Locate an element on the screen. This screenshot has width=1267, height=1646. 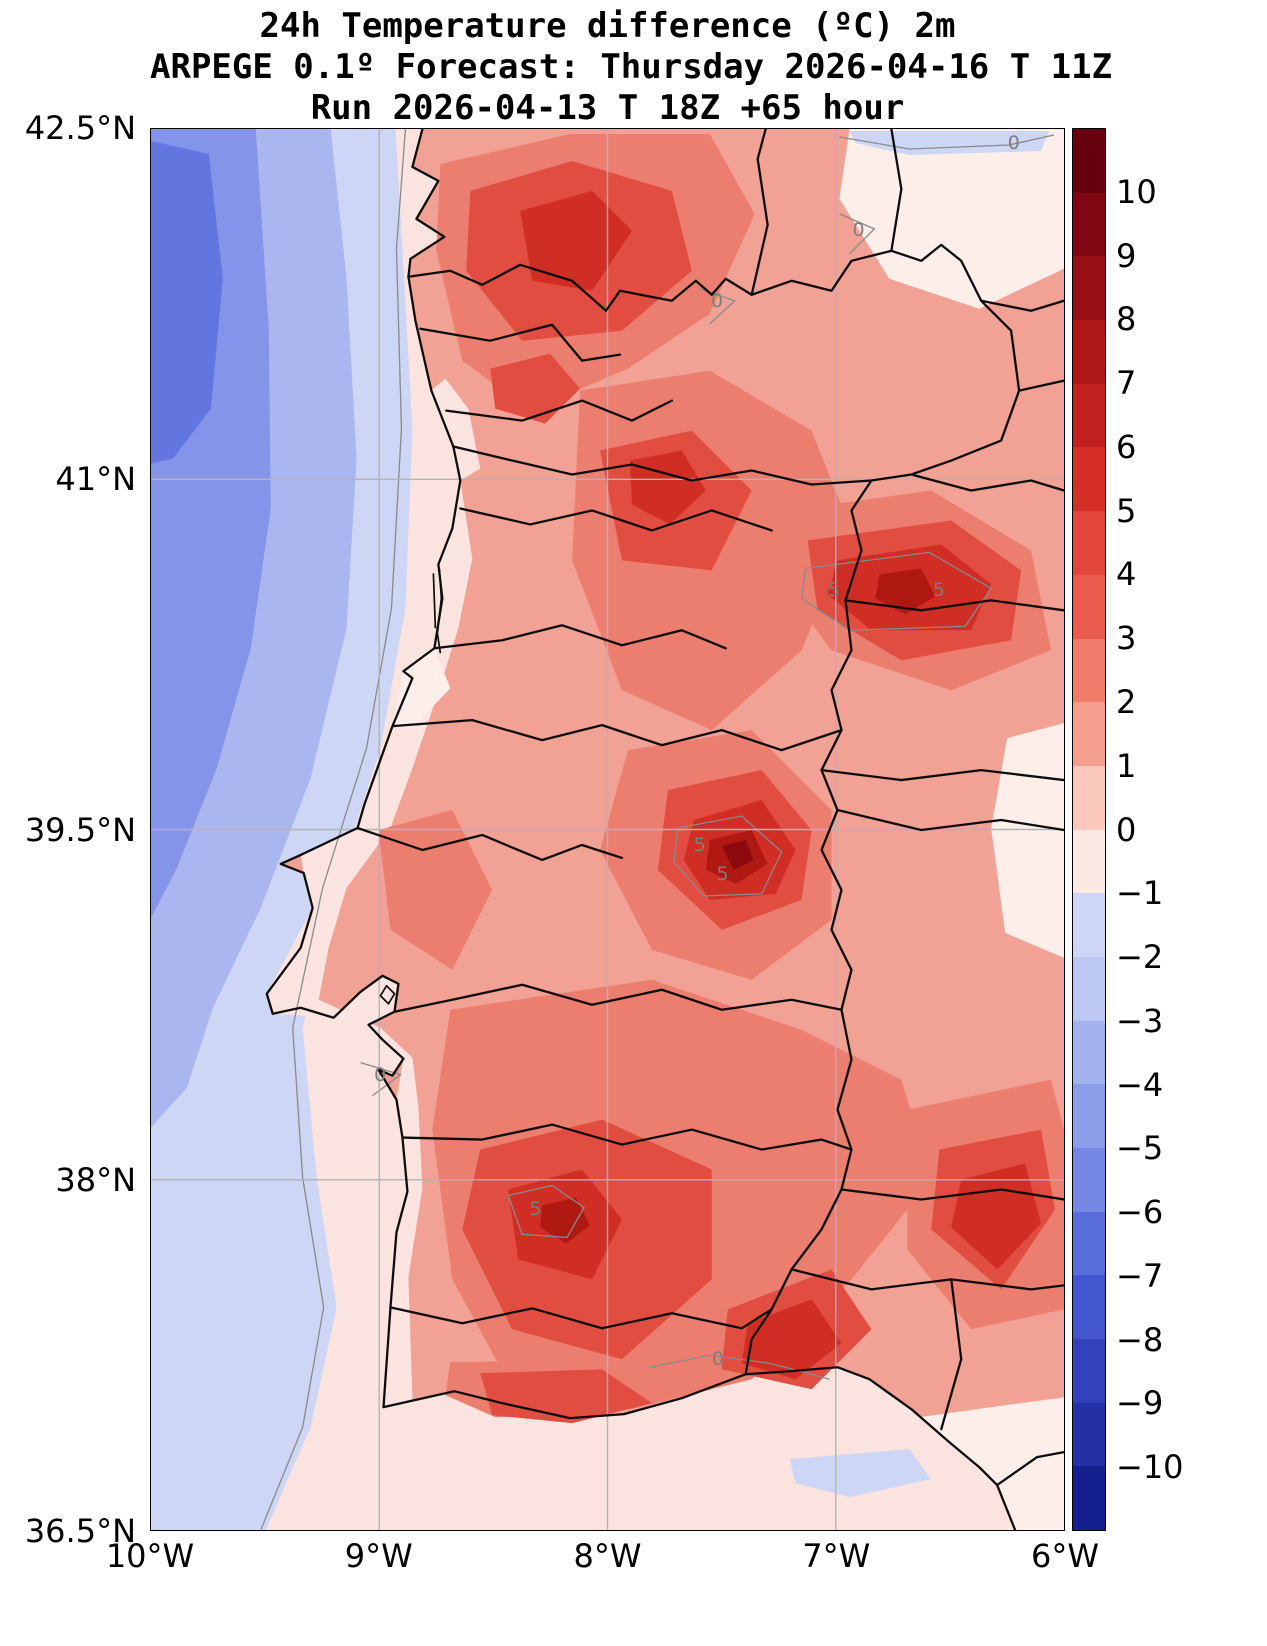
colorbar-tick-label: 2 is located at coordinates (1126, 701).